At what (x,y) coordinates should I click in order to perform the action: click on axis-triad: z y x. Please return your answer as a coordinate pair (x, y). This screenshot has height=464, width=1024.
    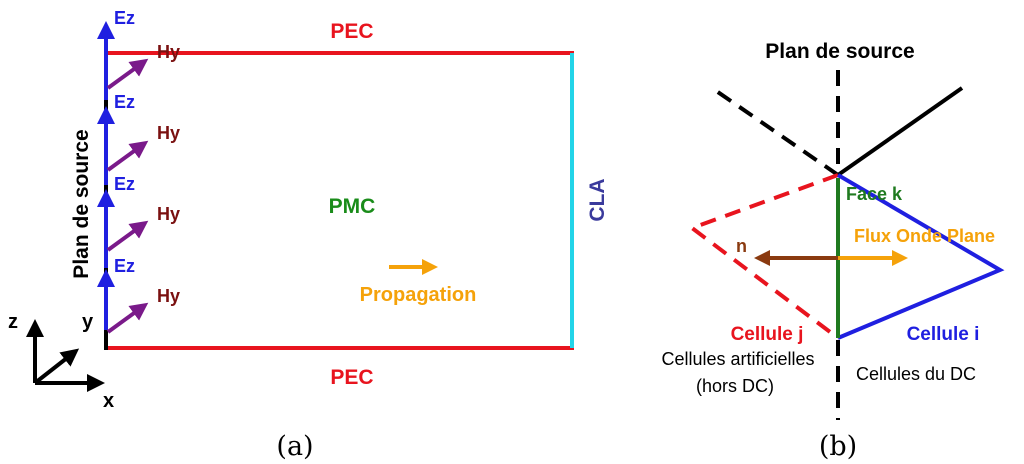
    Looking at the image, I should click on (61, 361).